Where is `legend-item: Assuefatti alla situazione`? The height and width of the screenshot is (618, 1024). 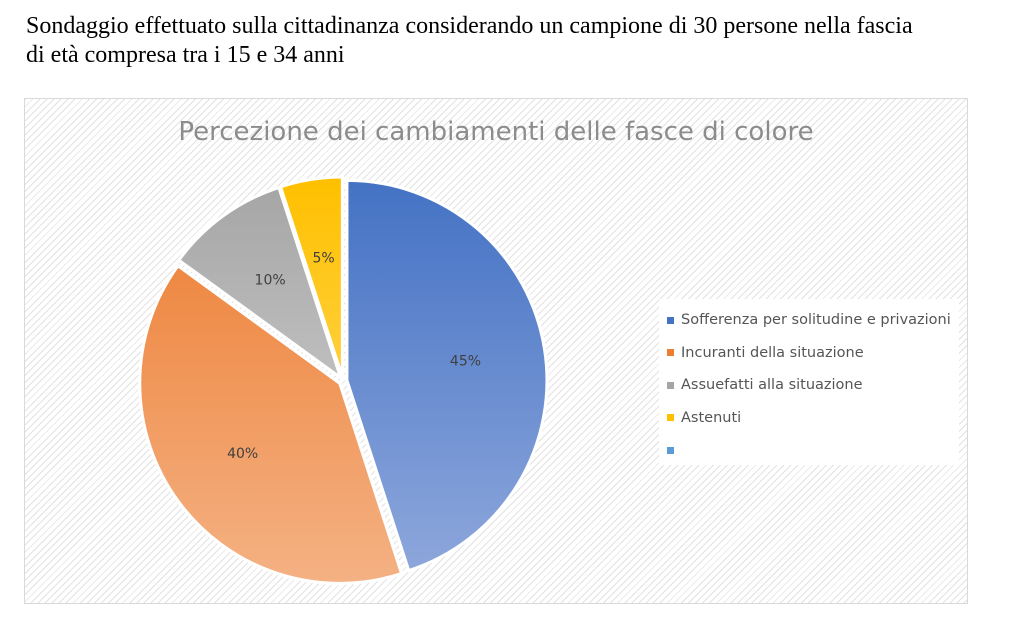 legend-item: Assuefatti alla situazione is located at coordinates (765, 385).